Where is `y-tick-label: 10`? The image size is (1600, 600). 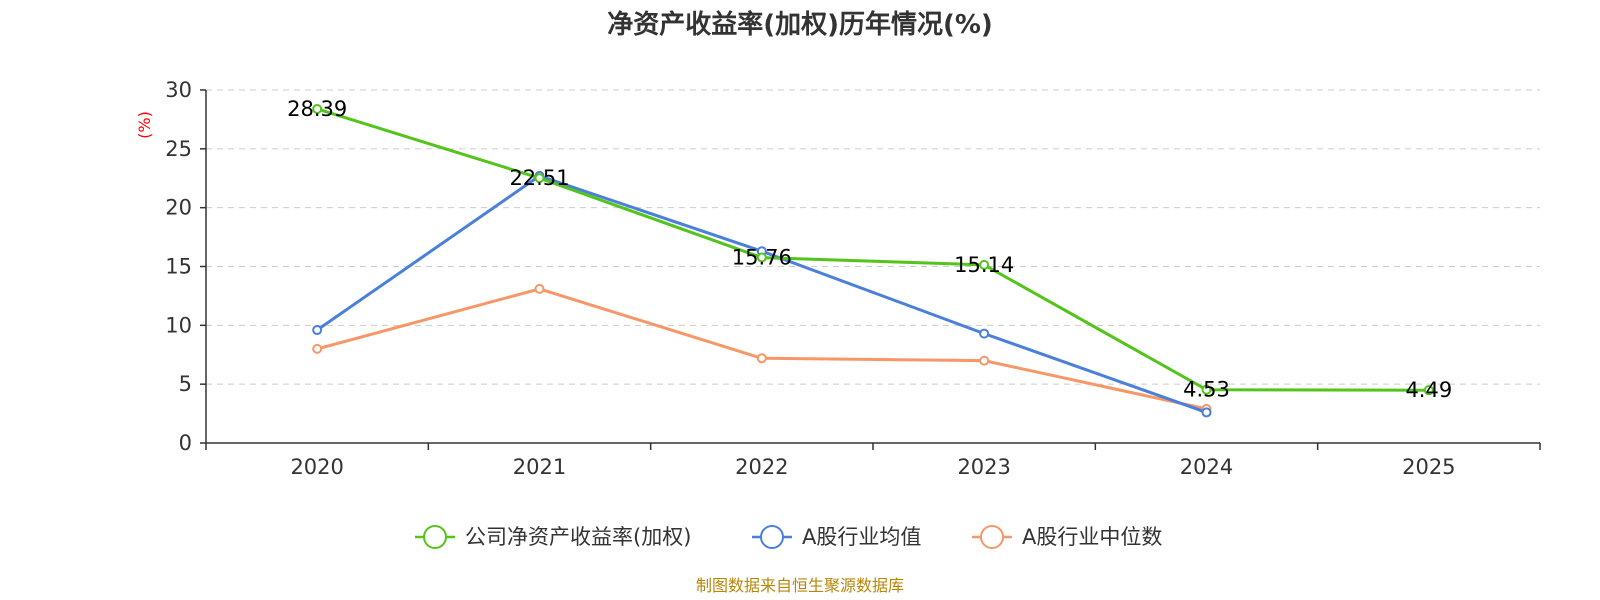 y-tick-label: 10 is located at coordinates (178, 325).